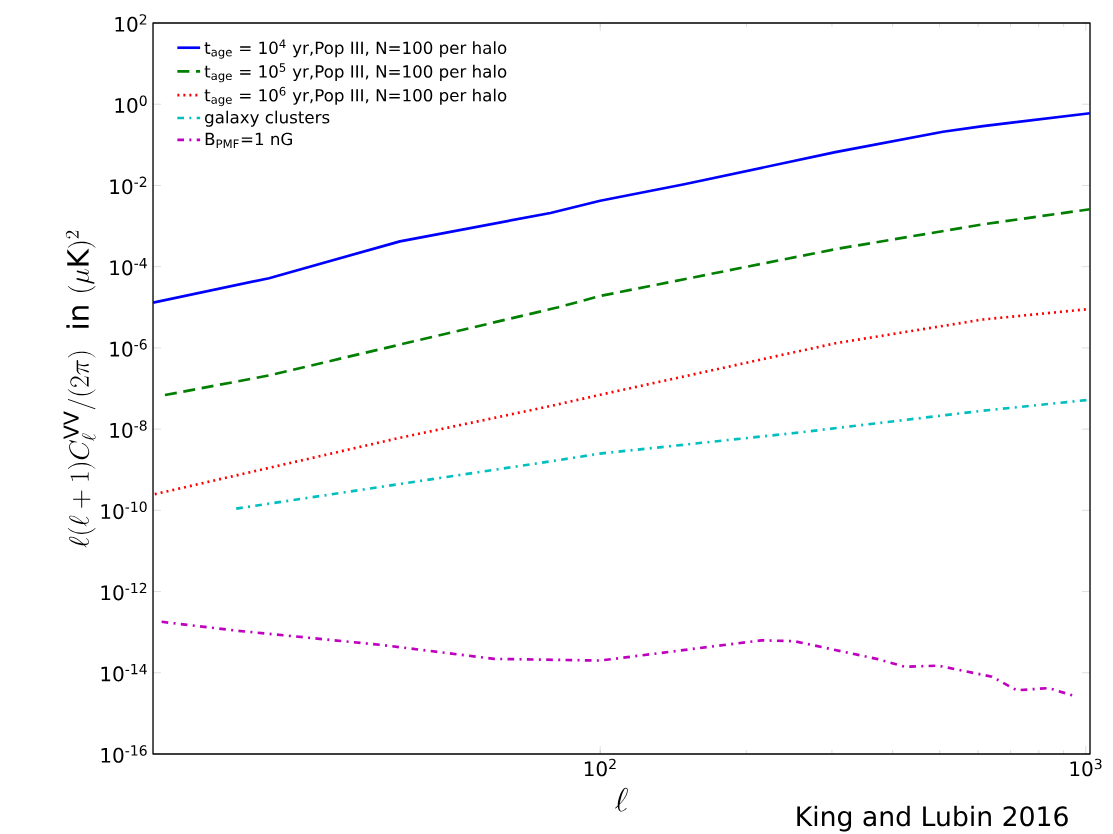  What do you see at coordinates (355, 49) in the screenshot?
I see `legend-label: t$_{age}$ = 10$^{4}$ yr,Pop III, N=100 per halo` at bounding box center [355, 49].